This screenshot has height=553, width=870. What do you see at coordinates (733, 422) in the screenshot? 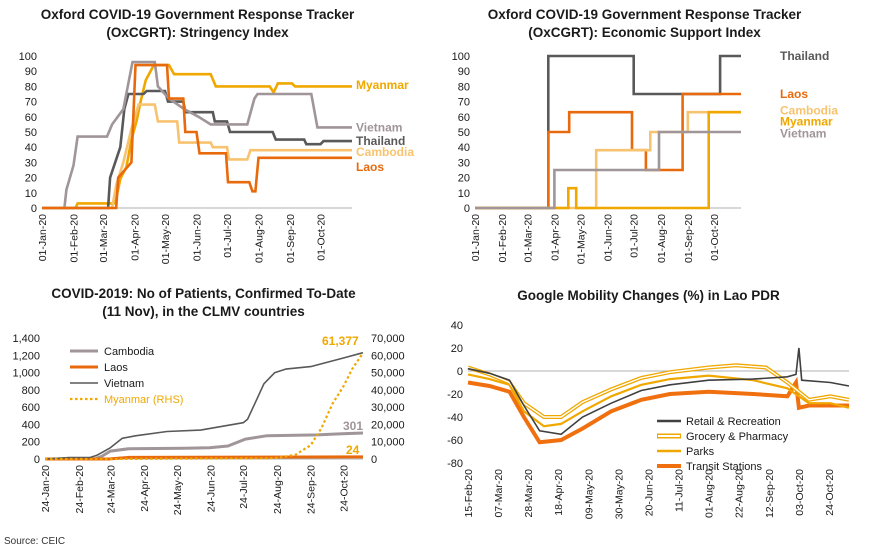
I see `legend-label-retail-recreation: Retail & Recreation` at bounding box center [733, 422].